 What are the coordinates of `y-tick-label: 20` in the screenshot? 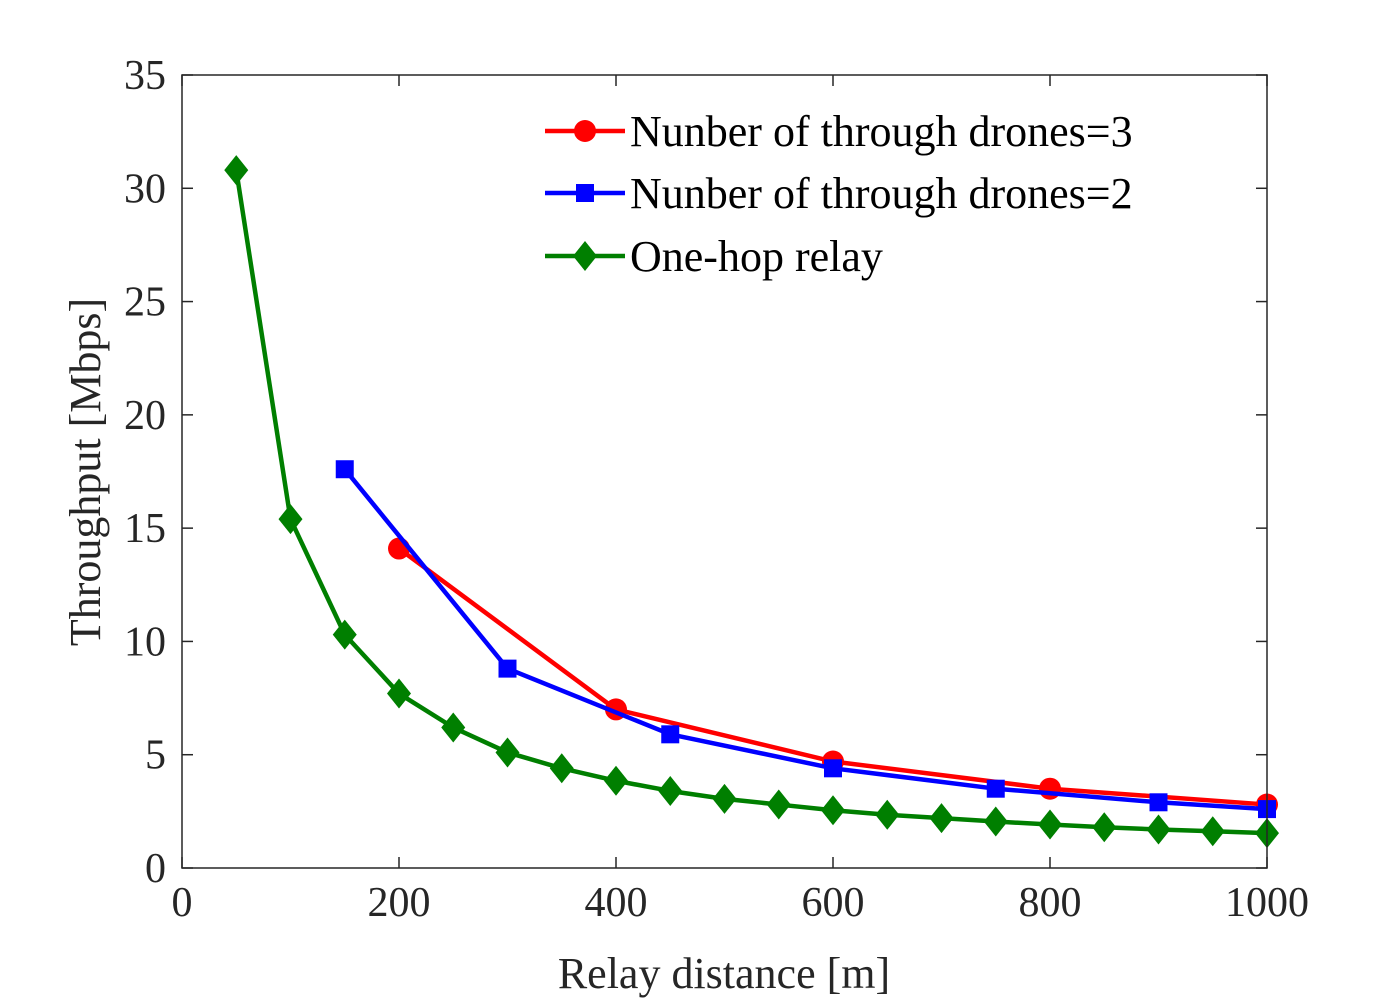 It's located at (145, 416).